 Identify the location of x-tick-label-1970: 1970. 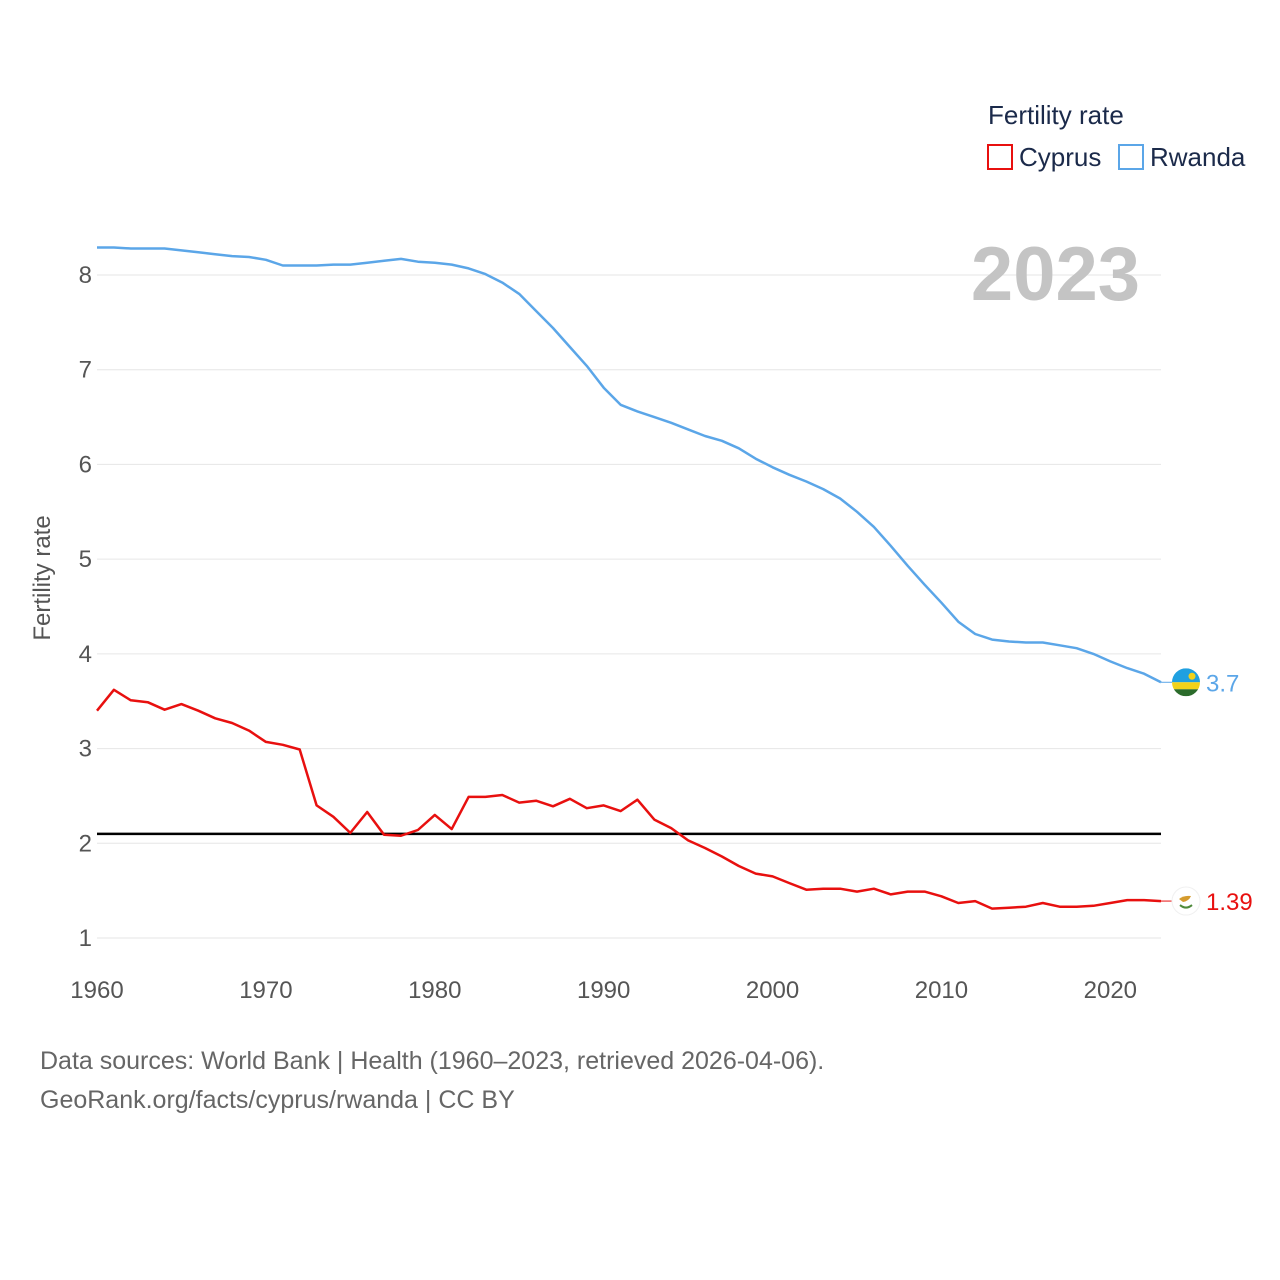
(265, 990).